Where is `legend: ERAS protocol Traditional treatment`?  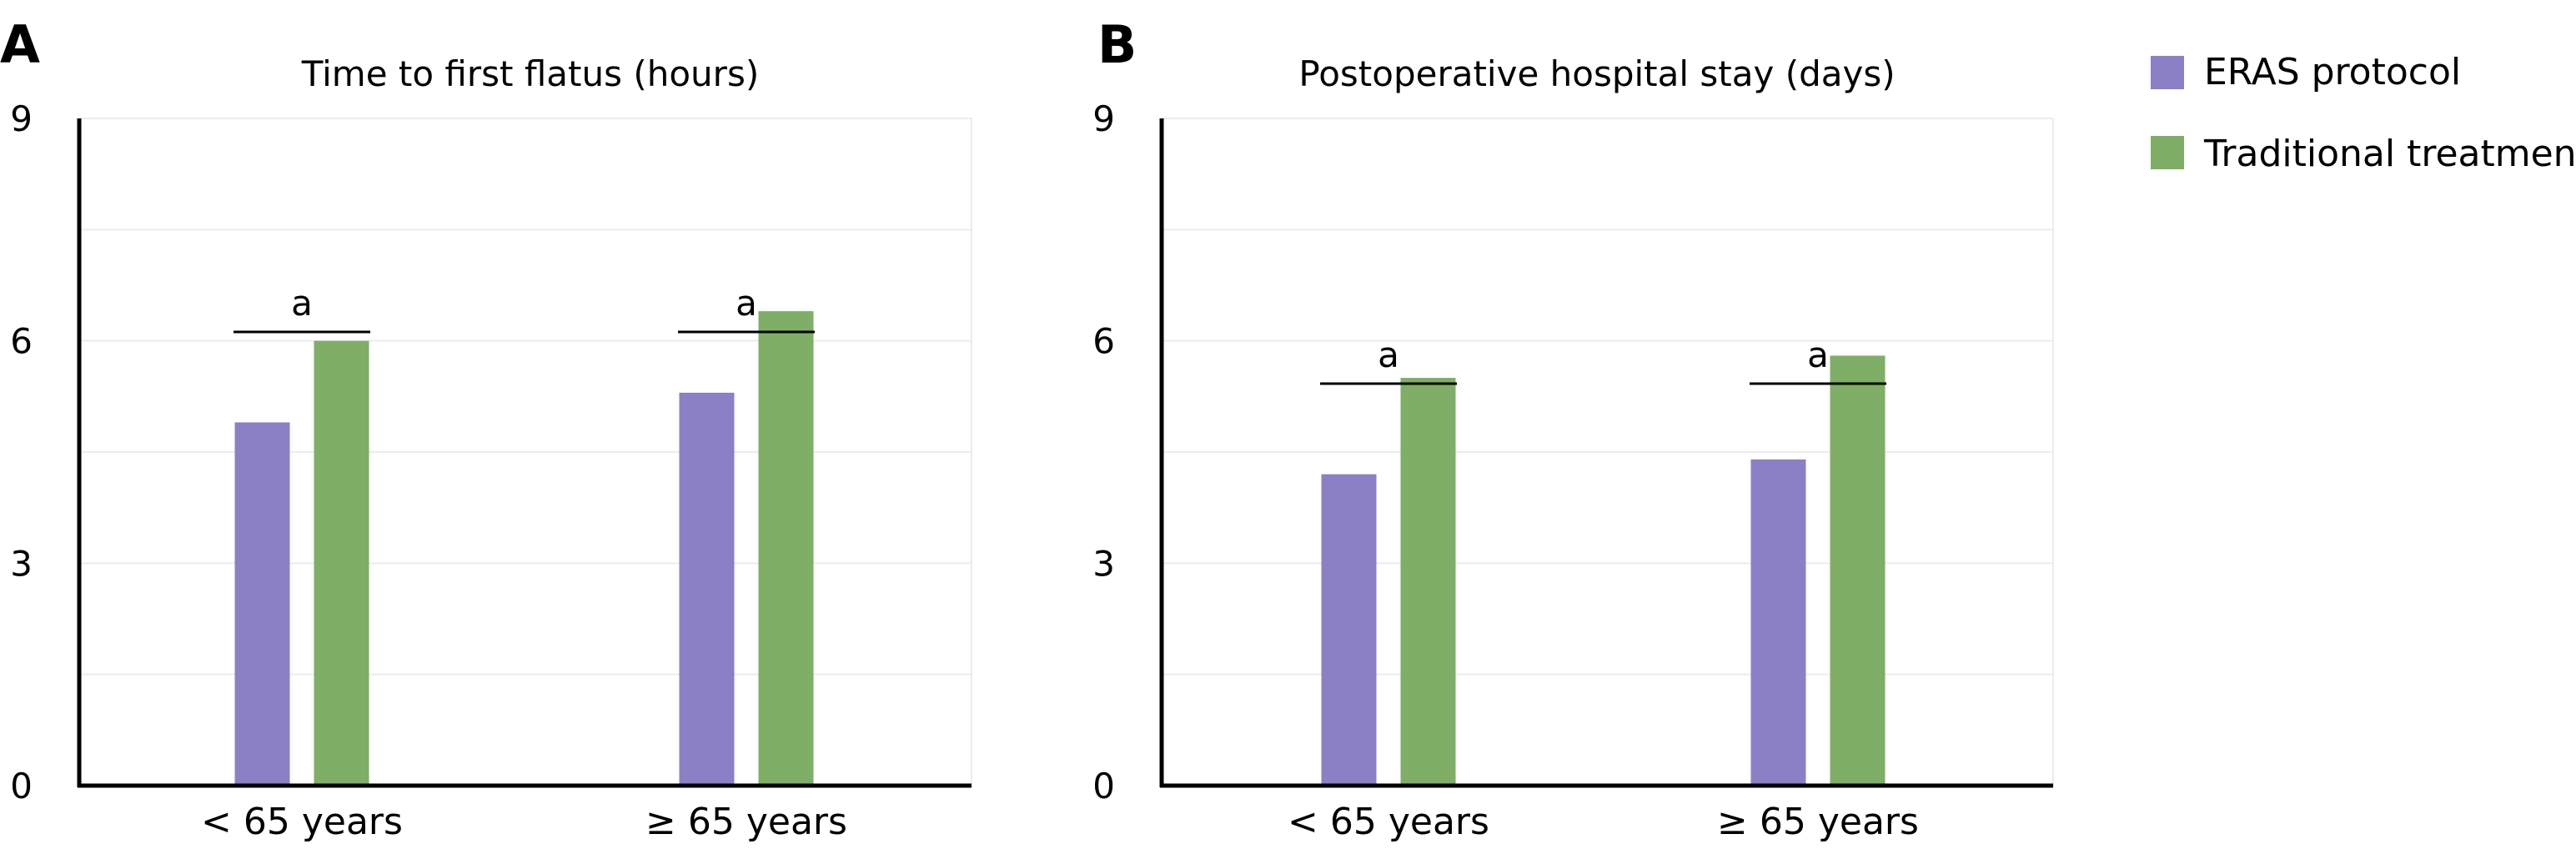
legend: ERAS protocol Traditional treatment is located at coordinates (2363, 113).